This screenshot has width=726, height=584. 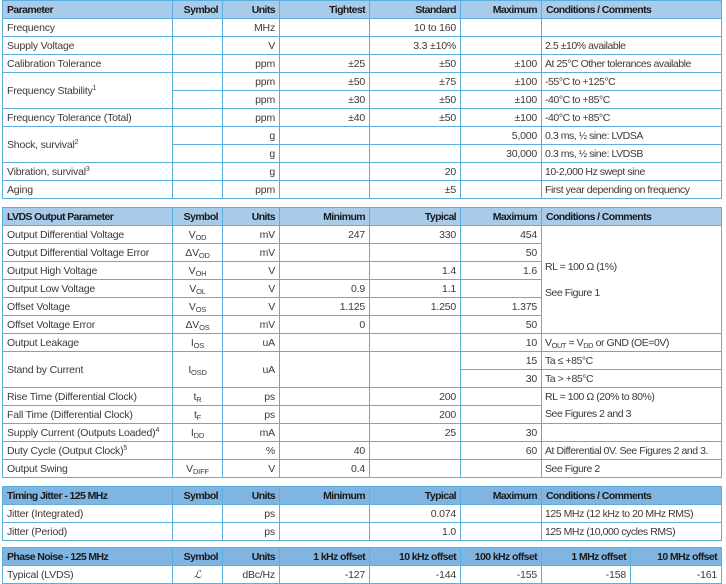 What do you see at coordinates (600, 396) in the screenshot?
I see `condition-line: RL = 100 Ω (20% to 80%)` at bounding box center [600, 396].